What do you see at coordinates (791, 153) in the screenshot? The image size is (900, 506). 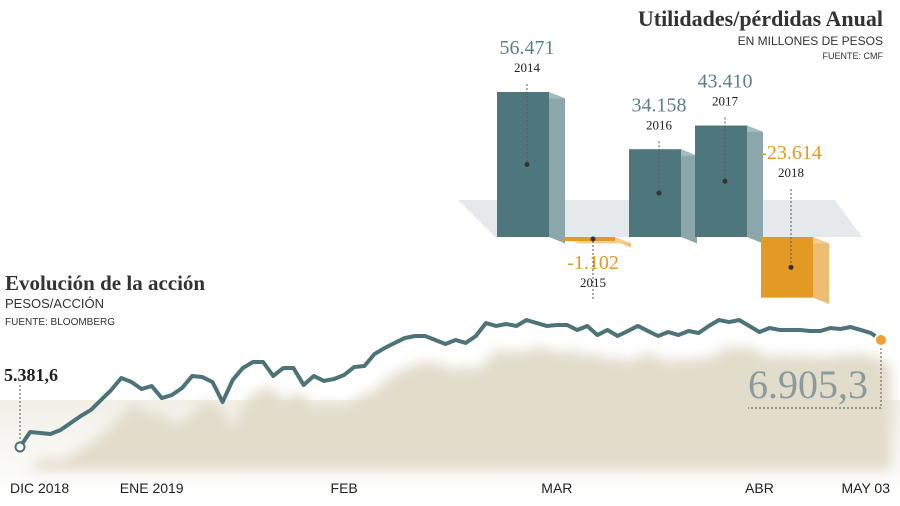 I see `value-label: -23.614` at bounding box center [791, 153].